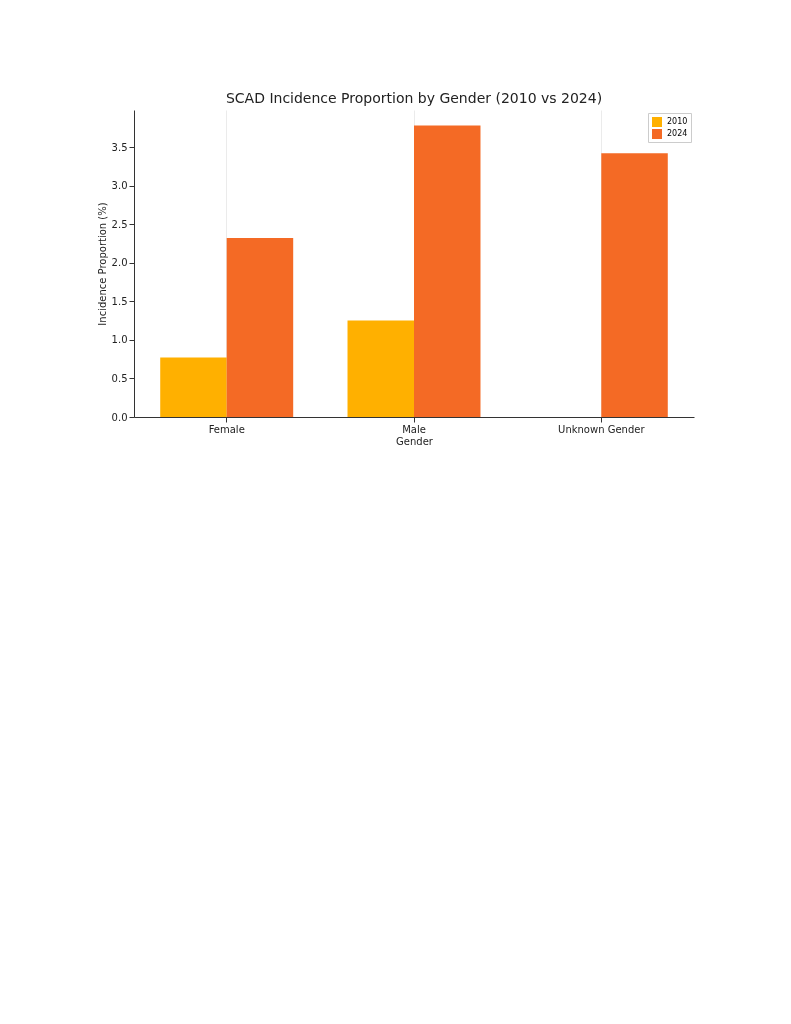 Image resolution: width=791 pixels, height=1024 pixels. I want to click on x-tick-label: Female, so click(226, 429).